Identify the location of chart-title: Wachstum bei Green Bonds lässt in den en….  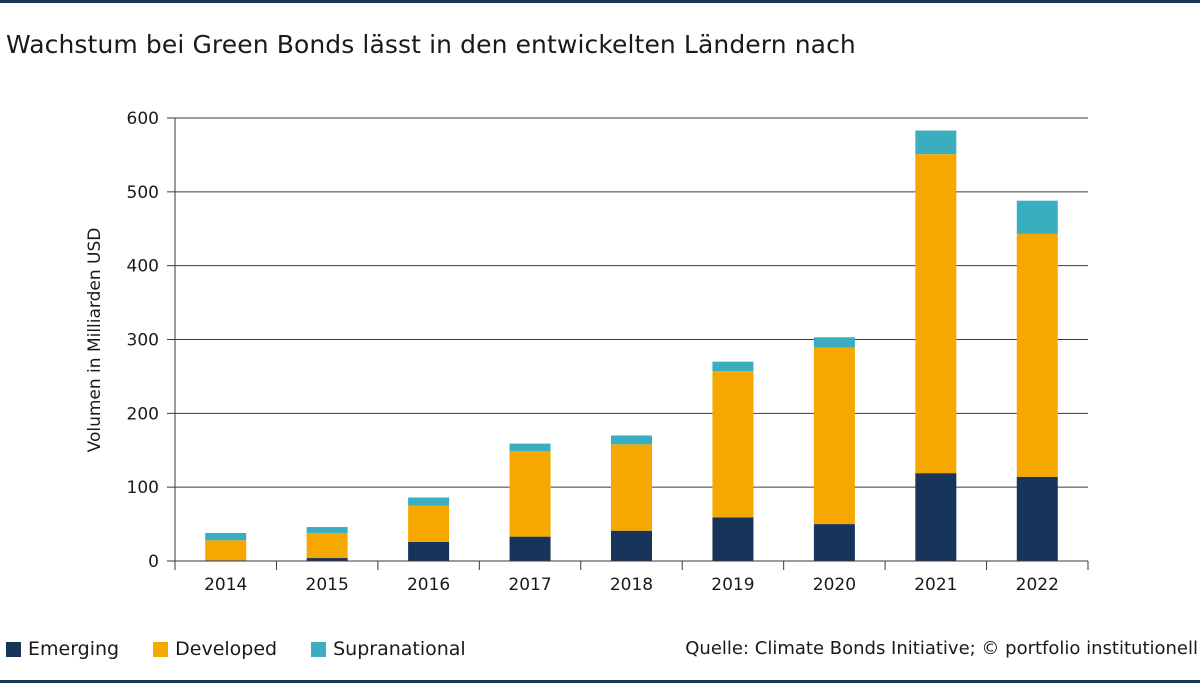
(431, 44).